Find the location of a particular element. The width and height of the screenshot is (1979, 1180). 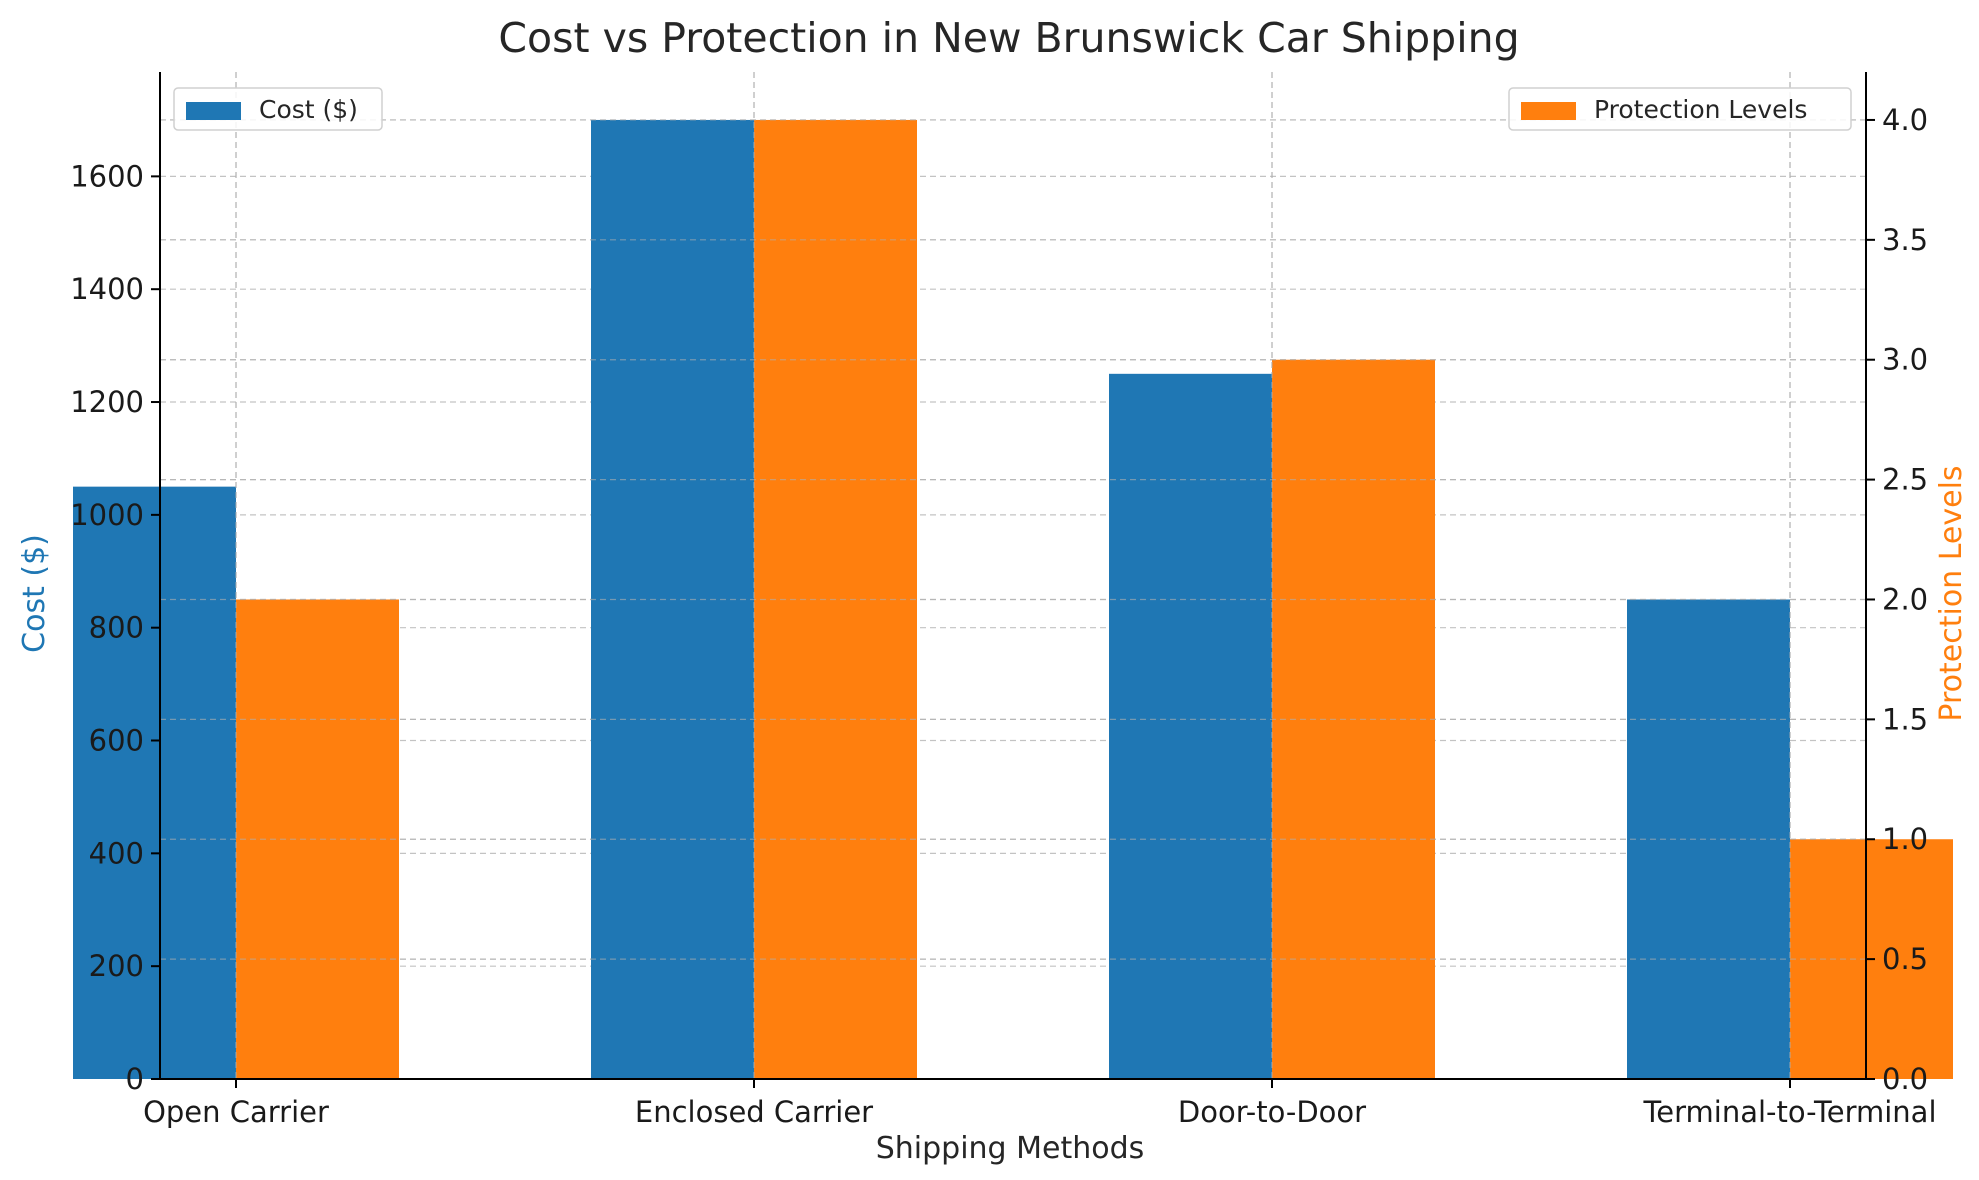

left-tick-label: 600 is located at coordinates (116, 741).